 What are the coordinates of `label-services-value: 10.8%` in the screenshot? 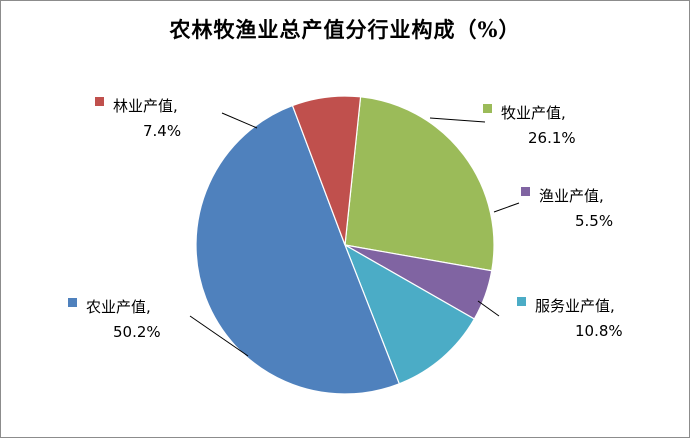 It's located at (599, 331).